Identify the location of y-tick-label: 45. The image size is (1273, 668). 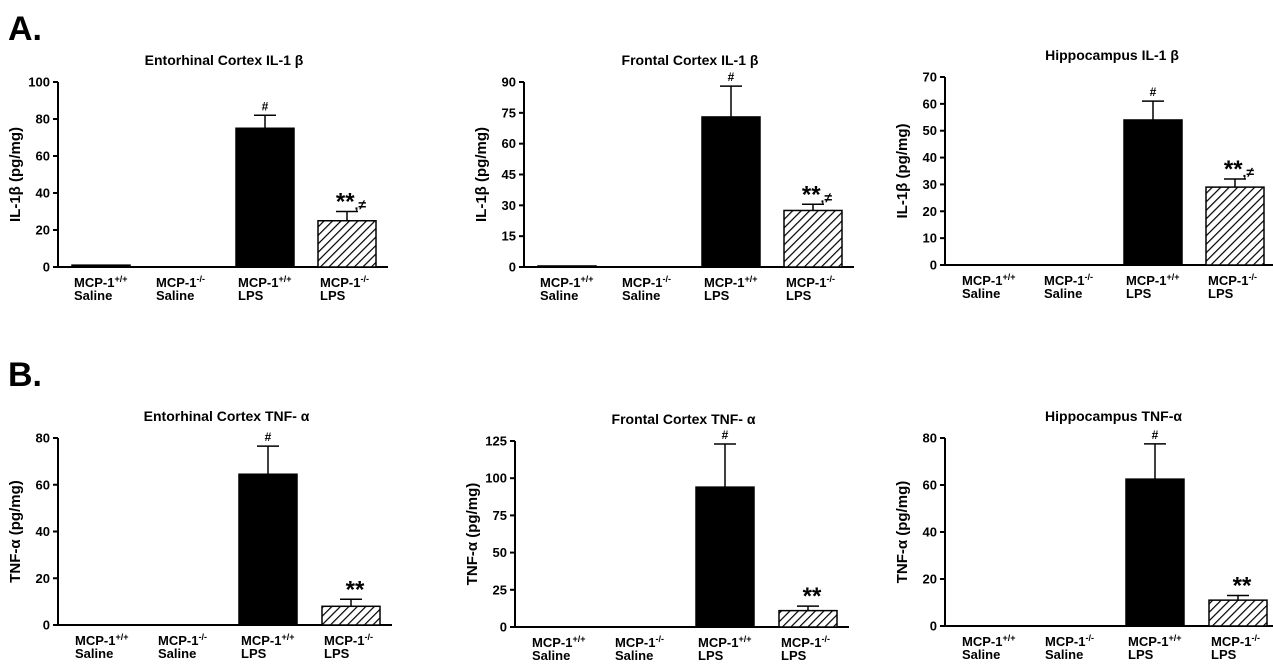
(509, 174).